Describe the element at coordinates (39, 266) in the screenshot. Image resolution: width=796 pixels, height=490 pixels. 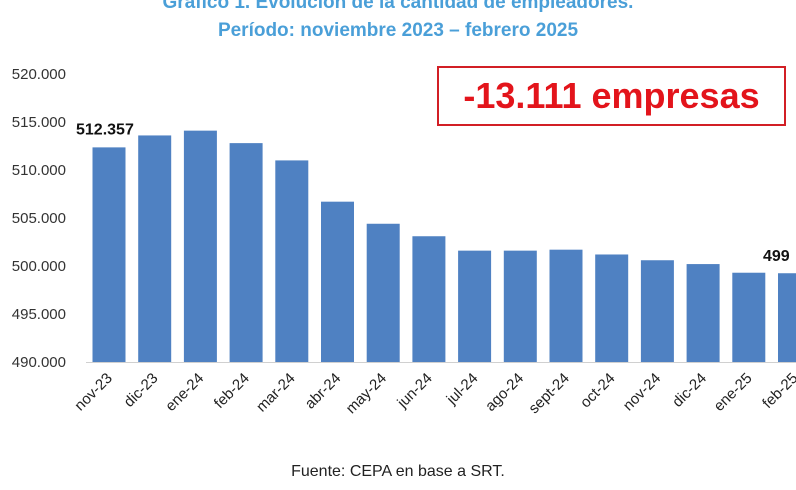
I see `y-tick-label: 500.000` at that location.